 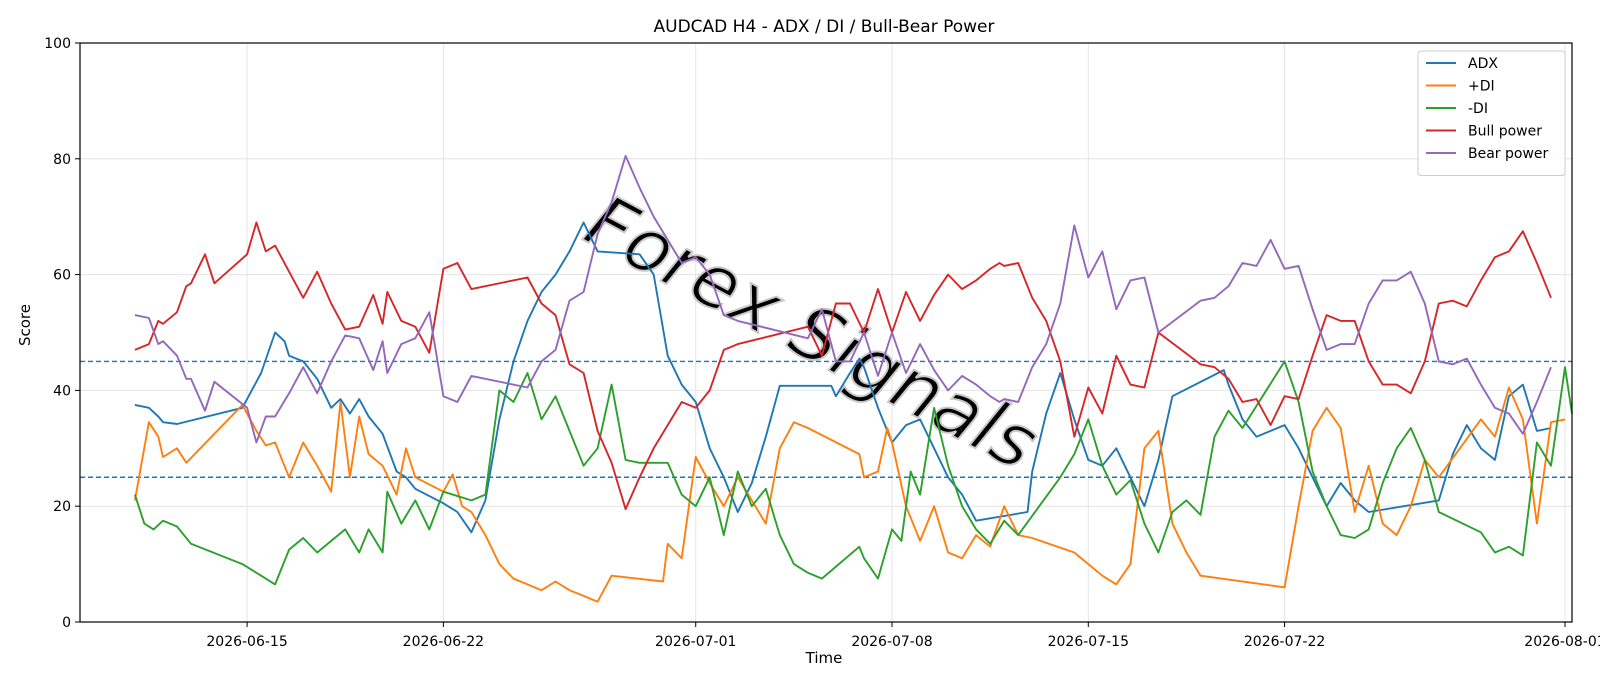 What do you see at coordinates (25, 325) in the screenshot?
I see `y-axis-label: Score` at bounding box center [25, 325].